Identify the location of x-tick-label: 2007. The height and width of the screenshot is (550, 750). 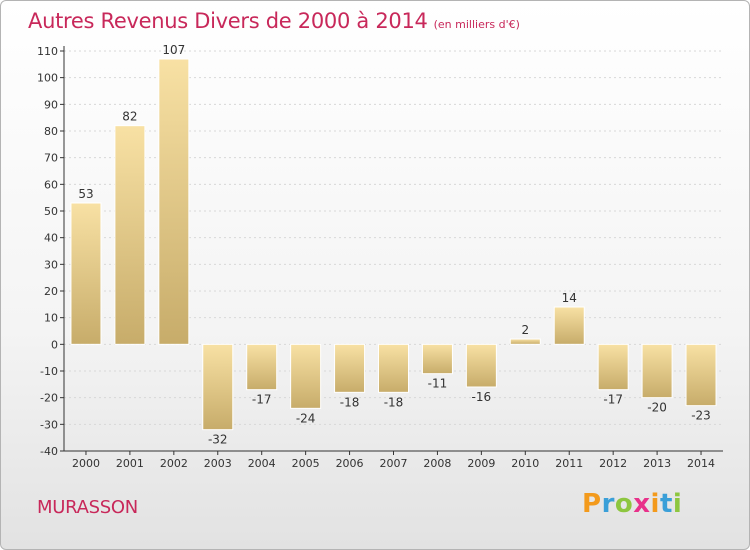
(394, 463).